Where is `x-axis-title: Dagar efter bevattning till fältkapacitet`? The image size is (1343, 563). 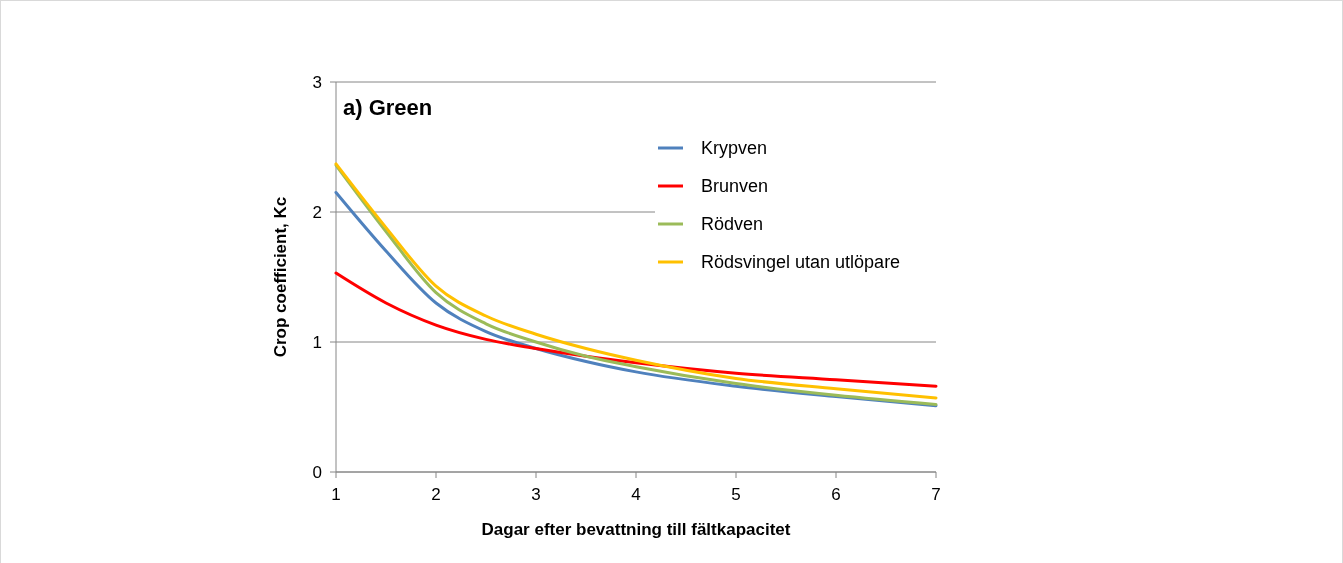
x-axis-title: Dagar efter bevattning till fältkapacitet is located at coordinates (636, 529).